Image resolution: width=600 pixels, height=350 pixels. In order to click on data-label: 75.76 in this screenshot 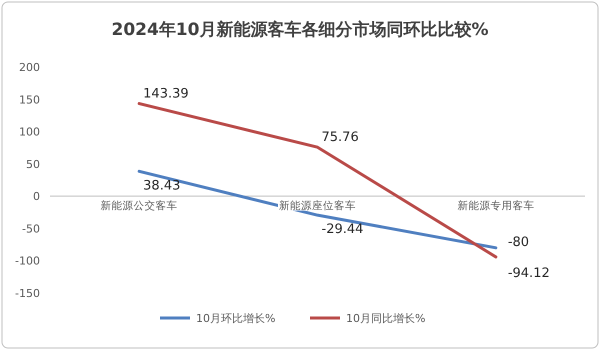, I will do `click(340, 138)`.